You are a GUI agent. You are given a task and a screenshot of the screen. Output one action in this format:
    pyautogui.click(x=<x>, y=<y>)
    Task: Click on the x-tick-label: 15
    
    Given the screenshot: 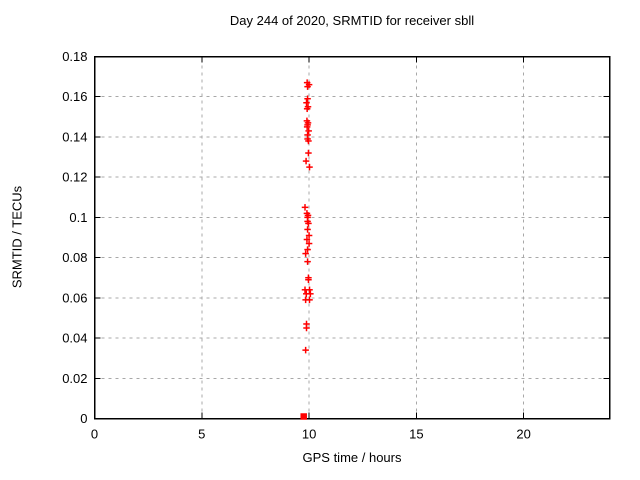 What is the action you would take?
    pyautogui.click(x=416, y=434)
    